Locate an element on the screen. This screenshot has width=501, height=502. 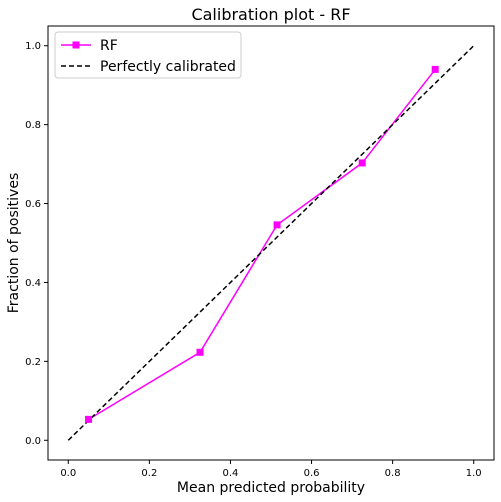
y-tick-label: 0.4 is located at coordinates (33, 283).